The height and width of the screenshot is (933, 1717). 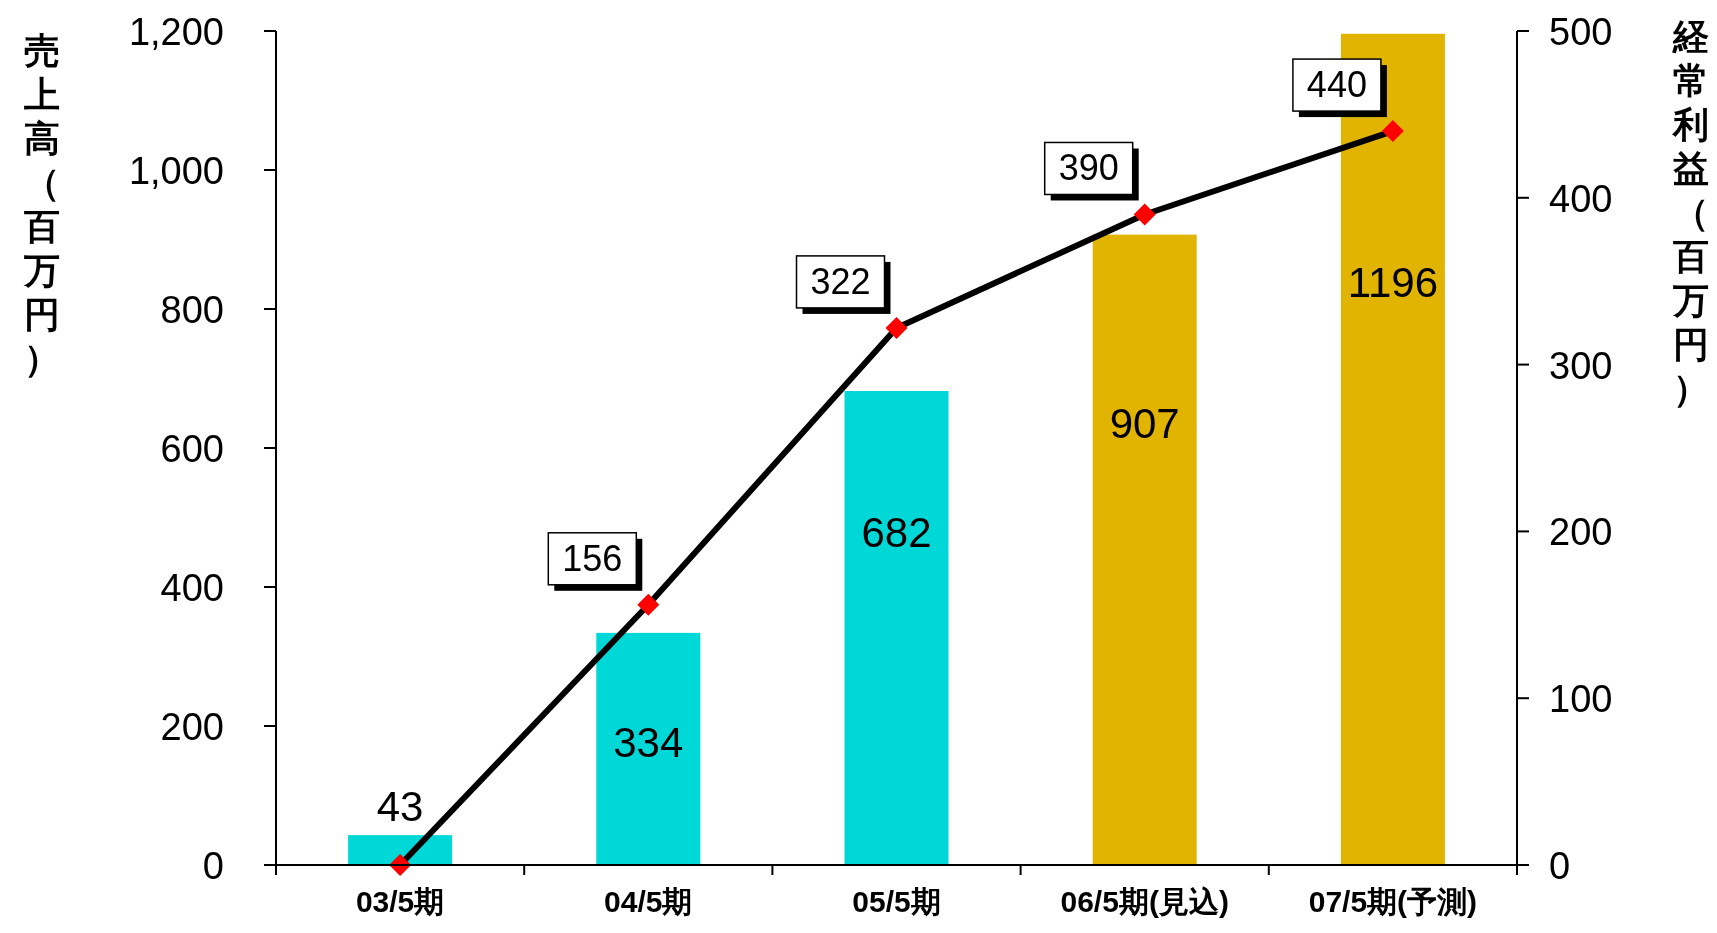 I want to click on y-tick-label: 0, so click(x=213, y=866).